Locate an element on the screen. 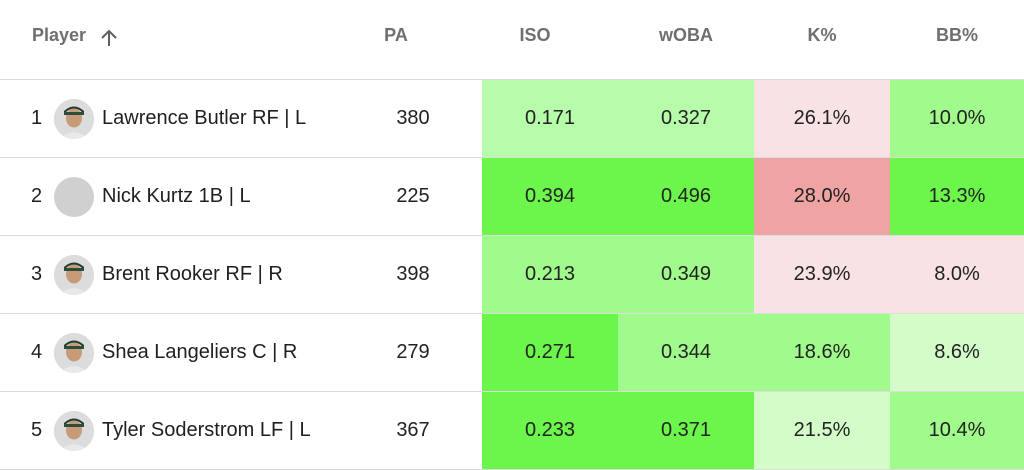 This screenshot has height=470, width=1024. iso-cell: 0.233 is located at coordinates (550, 430).